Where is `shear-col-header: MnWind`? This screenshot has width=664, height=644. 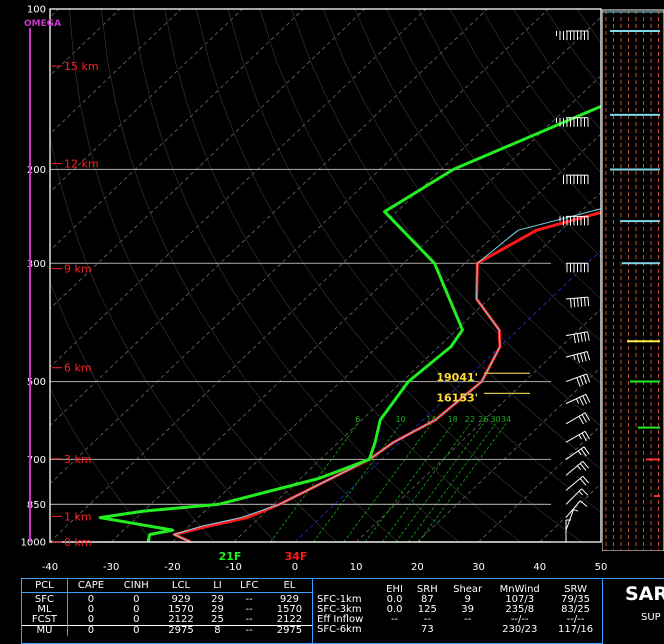
shear-col-header: MnWind is located at coordinates (519, 587).